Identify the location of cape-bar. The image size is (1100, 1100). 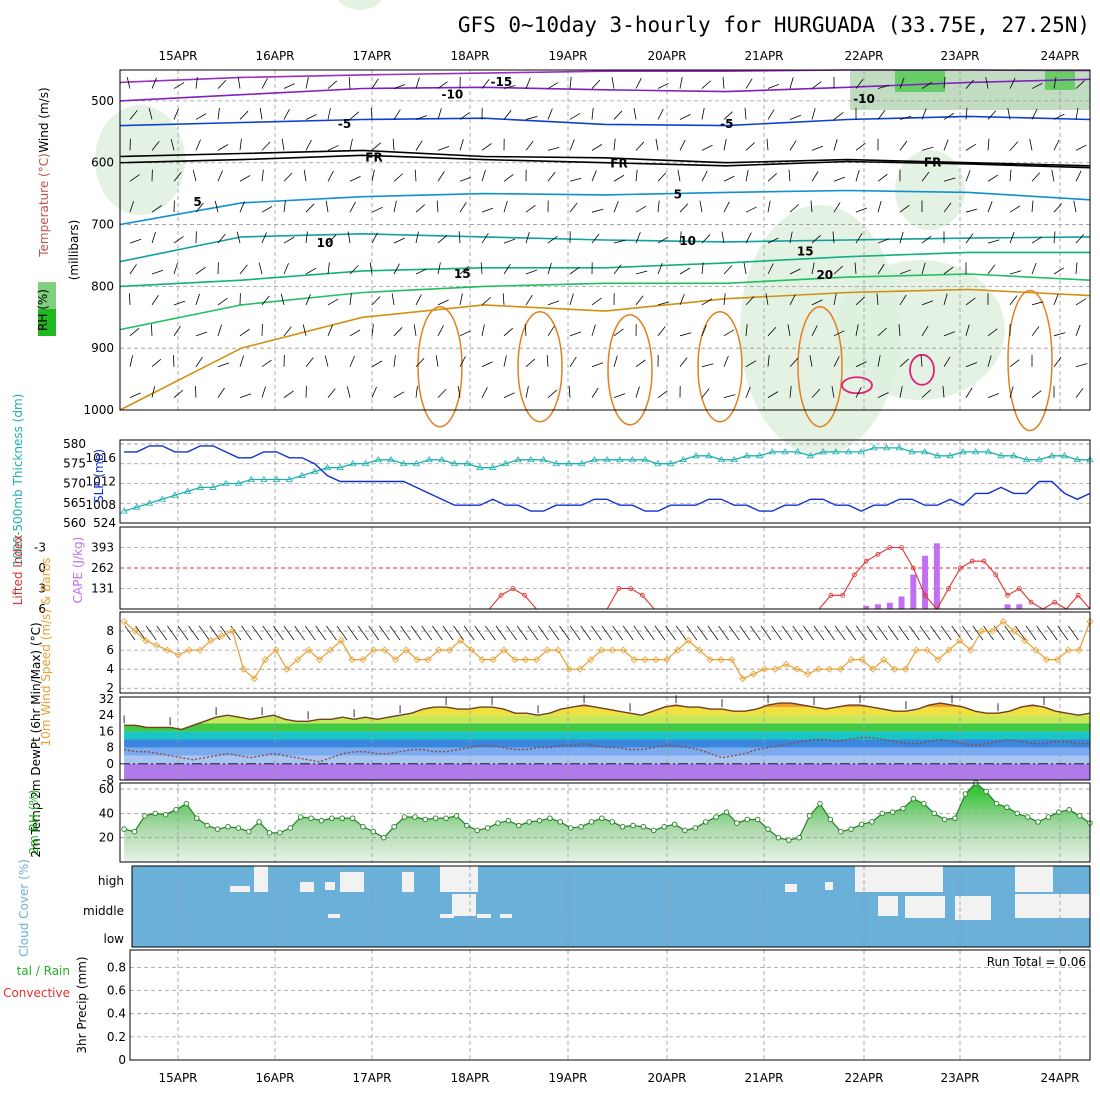
(866, 607).